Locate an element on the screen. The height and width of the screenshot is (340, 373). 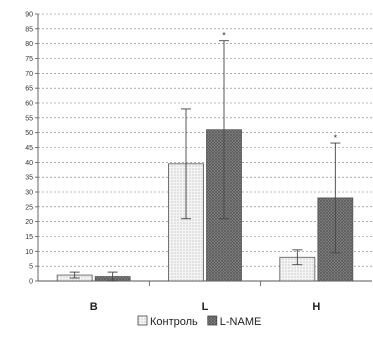
y-tick-label: 45 is located at coordinates (29, 148).